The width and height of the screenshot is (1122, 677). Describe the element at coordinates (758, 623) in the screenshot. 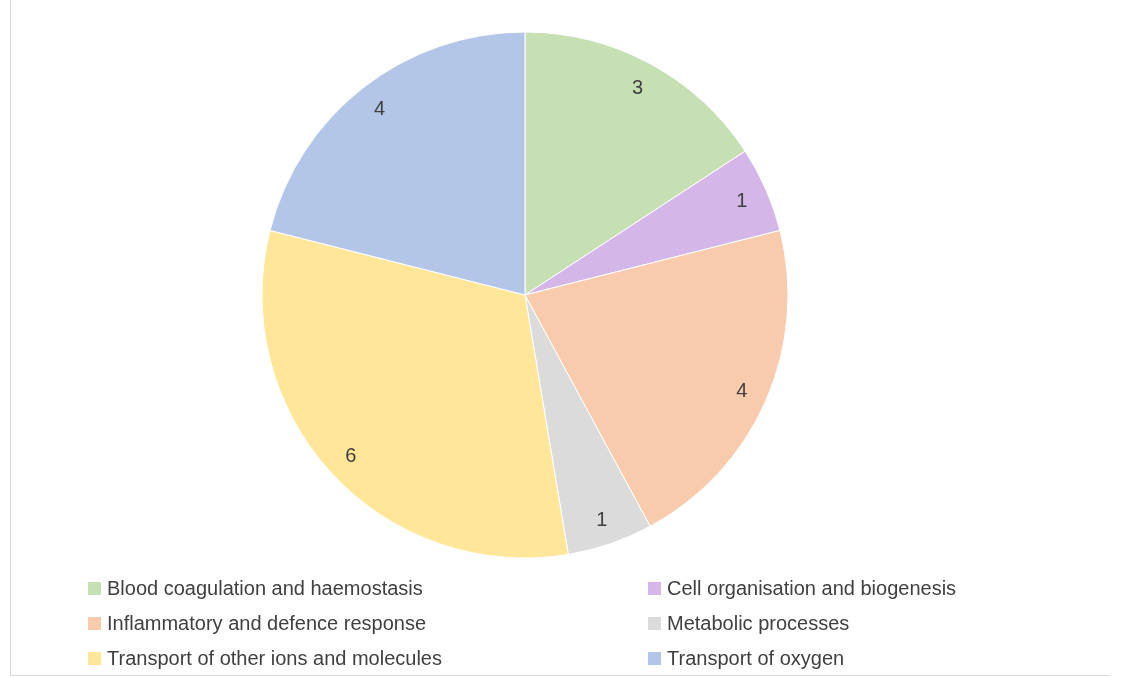

I see `legend-label: Metabolic processes` at that location.